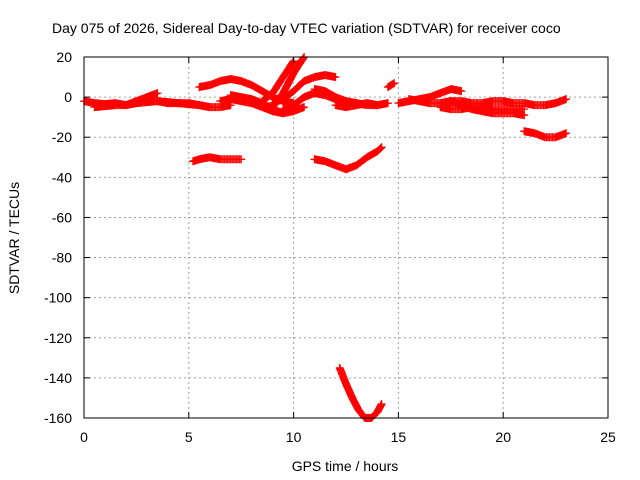 The image size is (640, 480). Describe the element at coordinates (58, 418) in the screenshot. I see `y-tick-label: -160` at that location.